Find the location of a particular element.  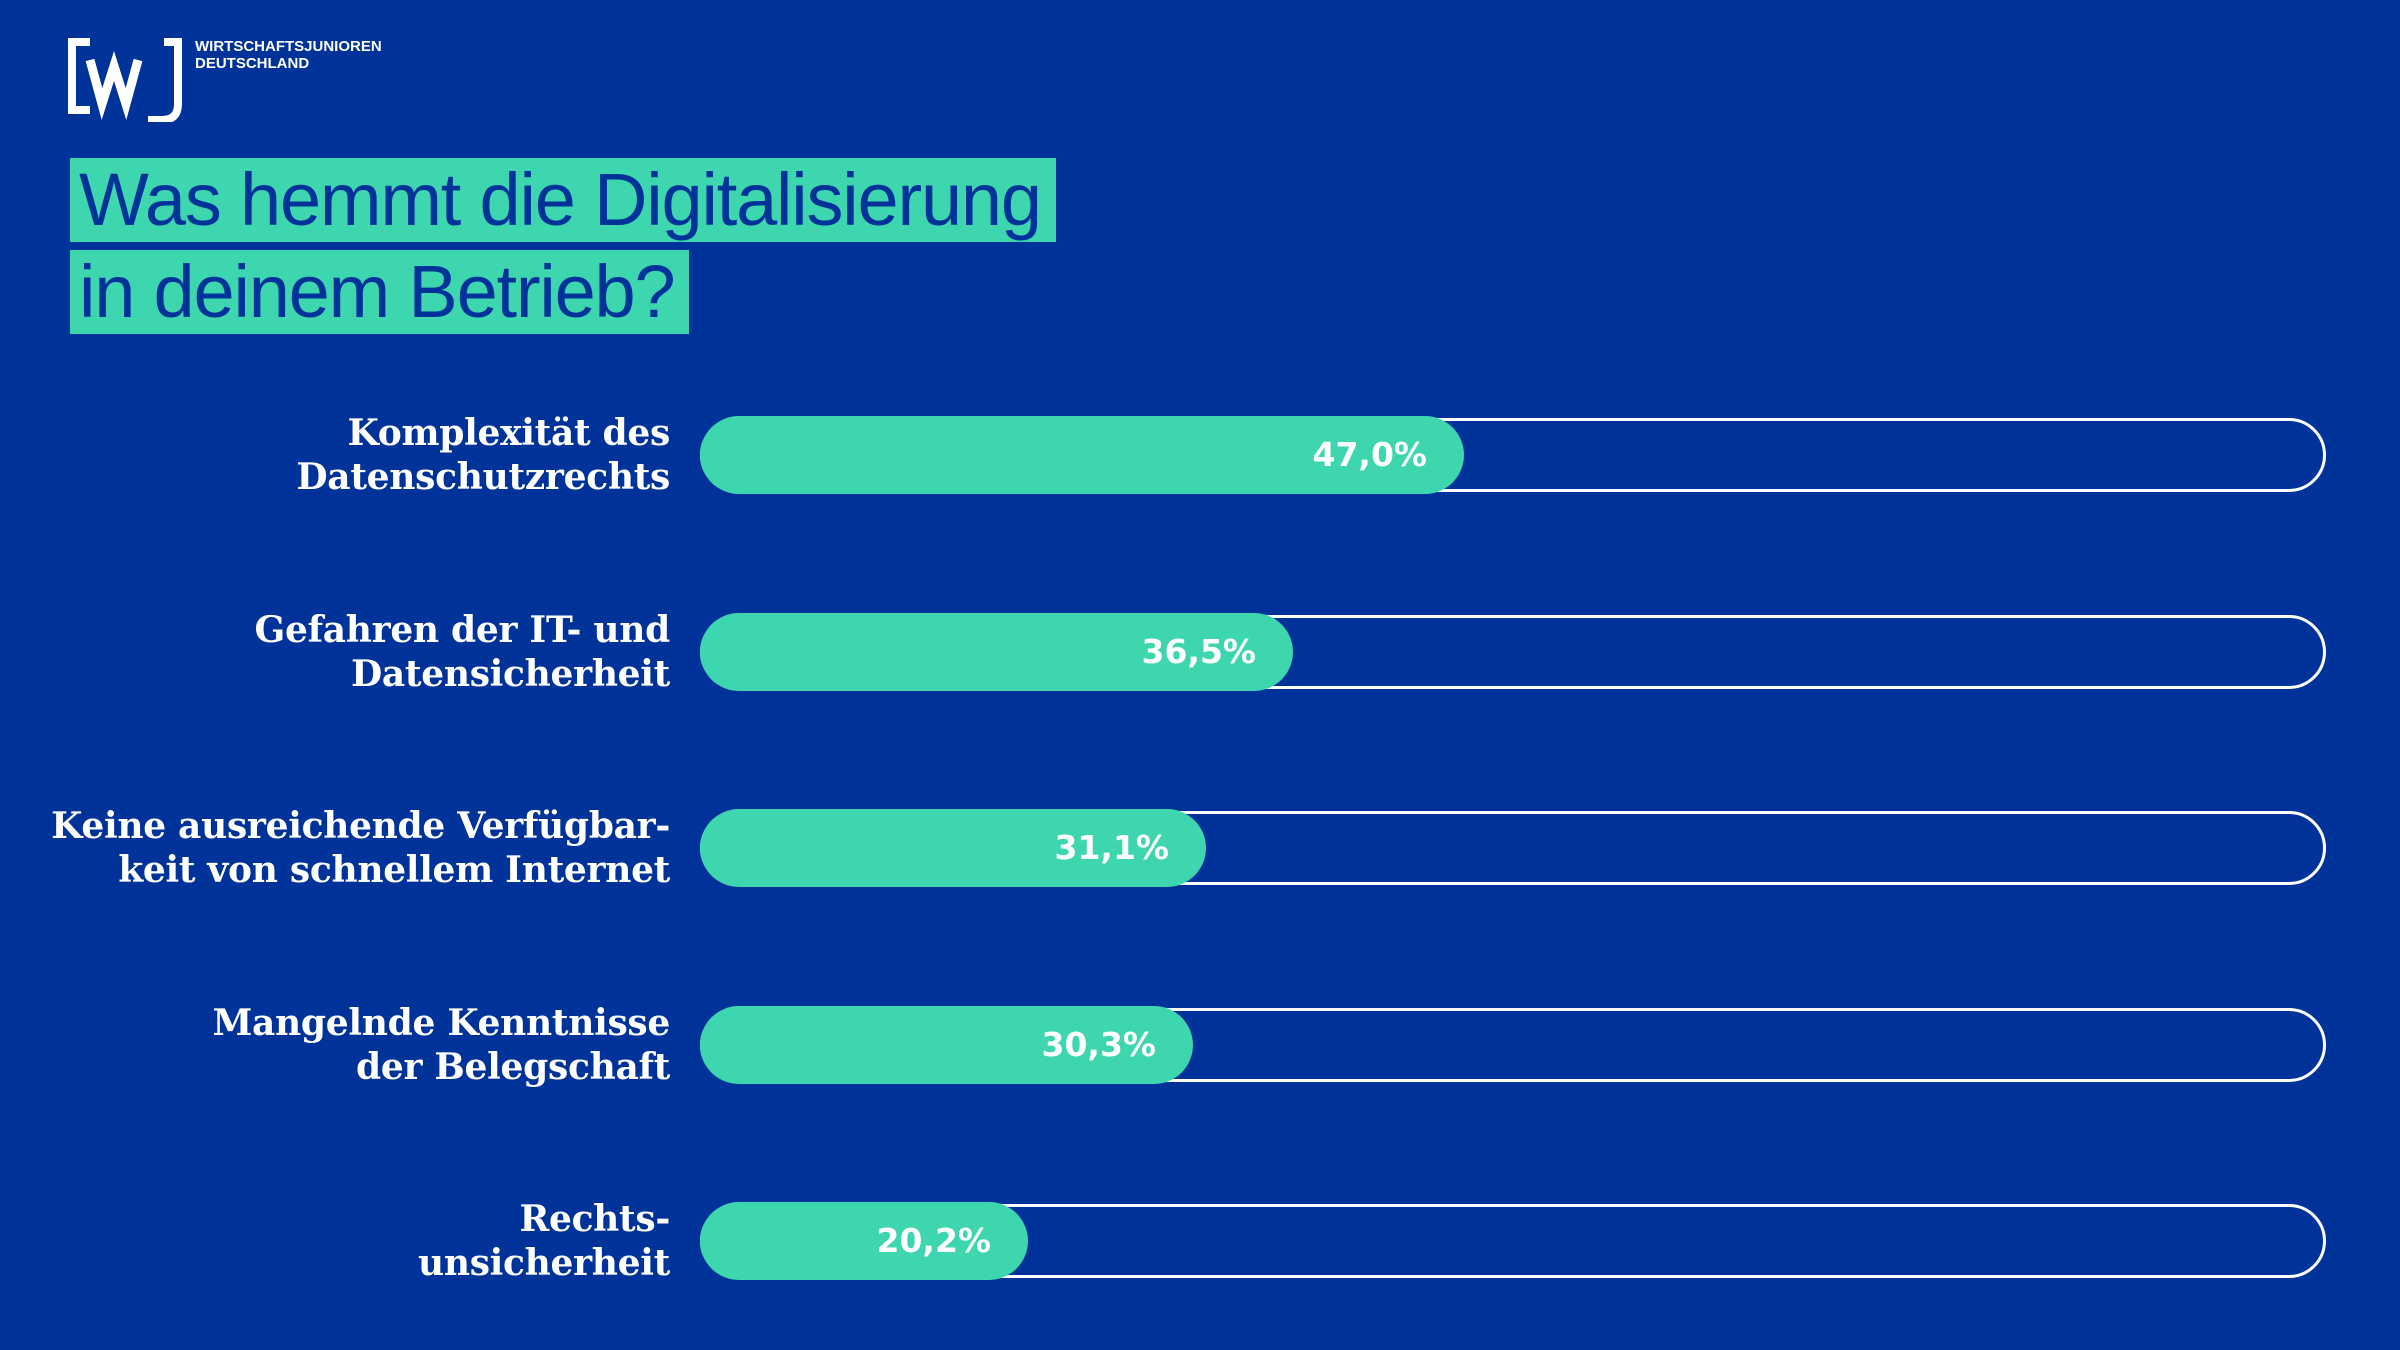

bar-value-label: 31,1% is located at coordinates (1112, 847).